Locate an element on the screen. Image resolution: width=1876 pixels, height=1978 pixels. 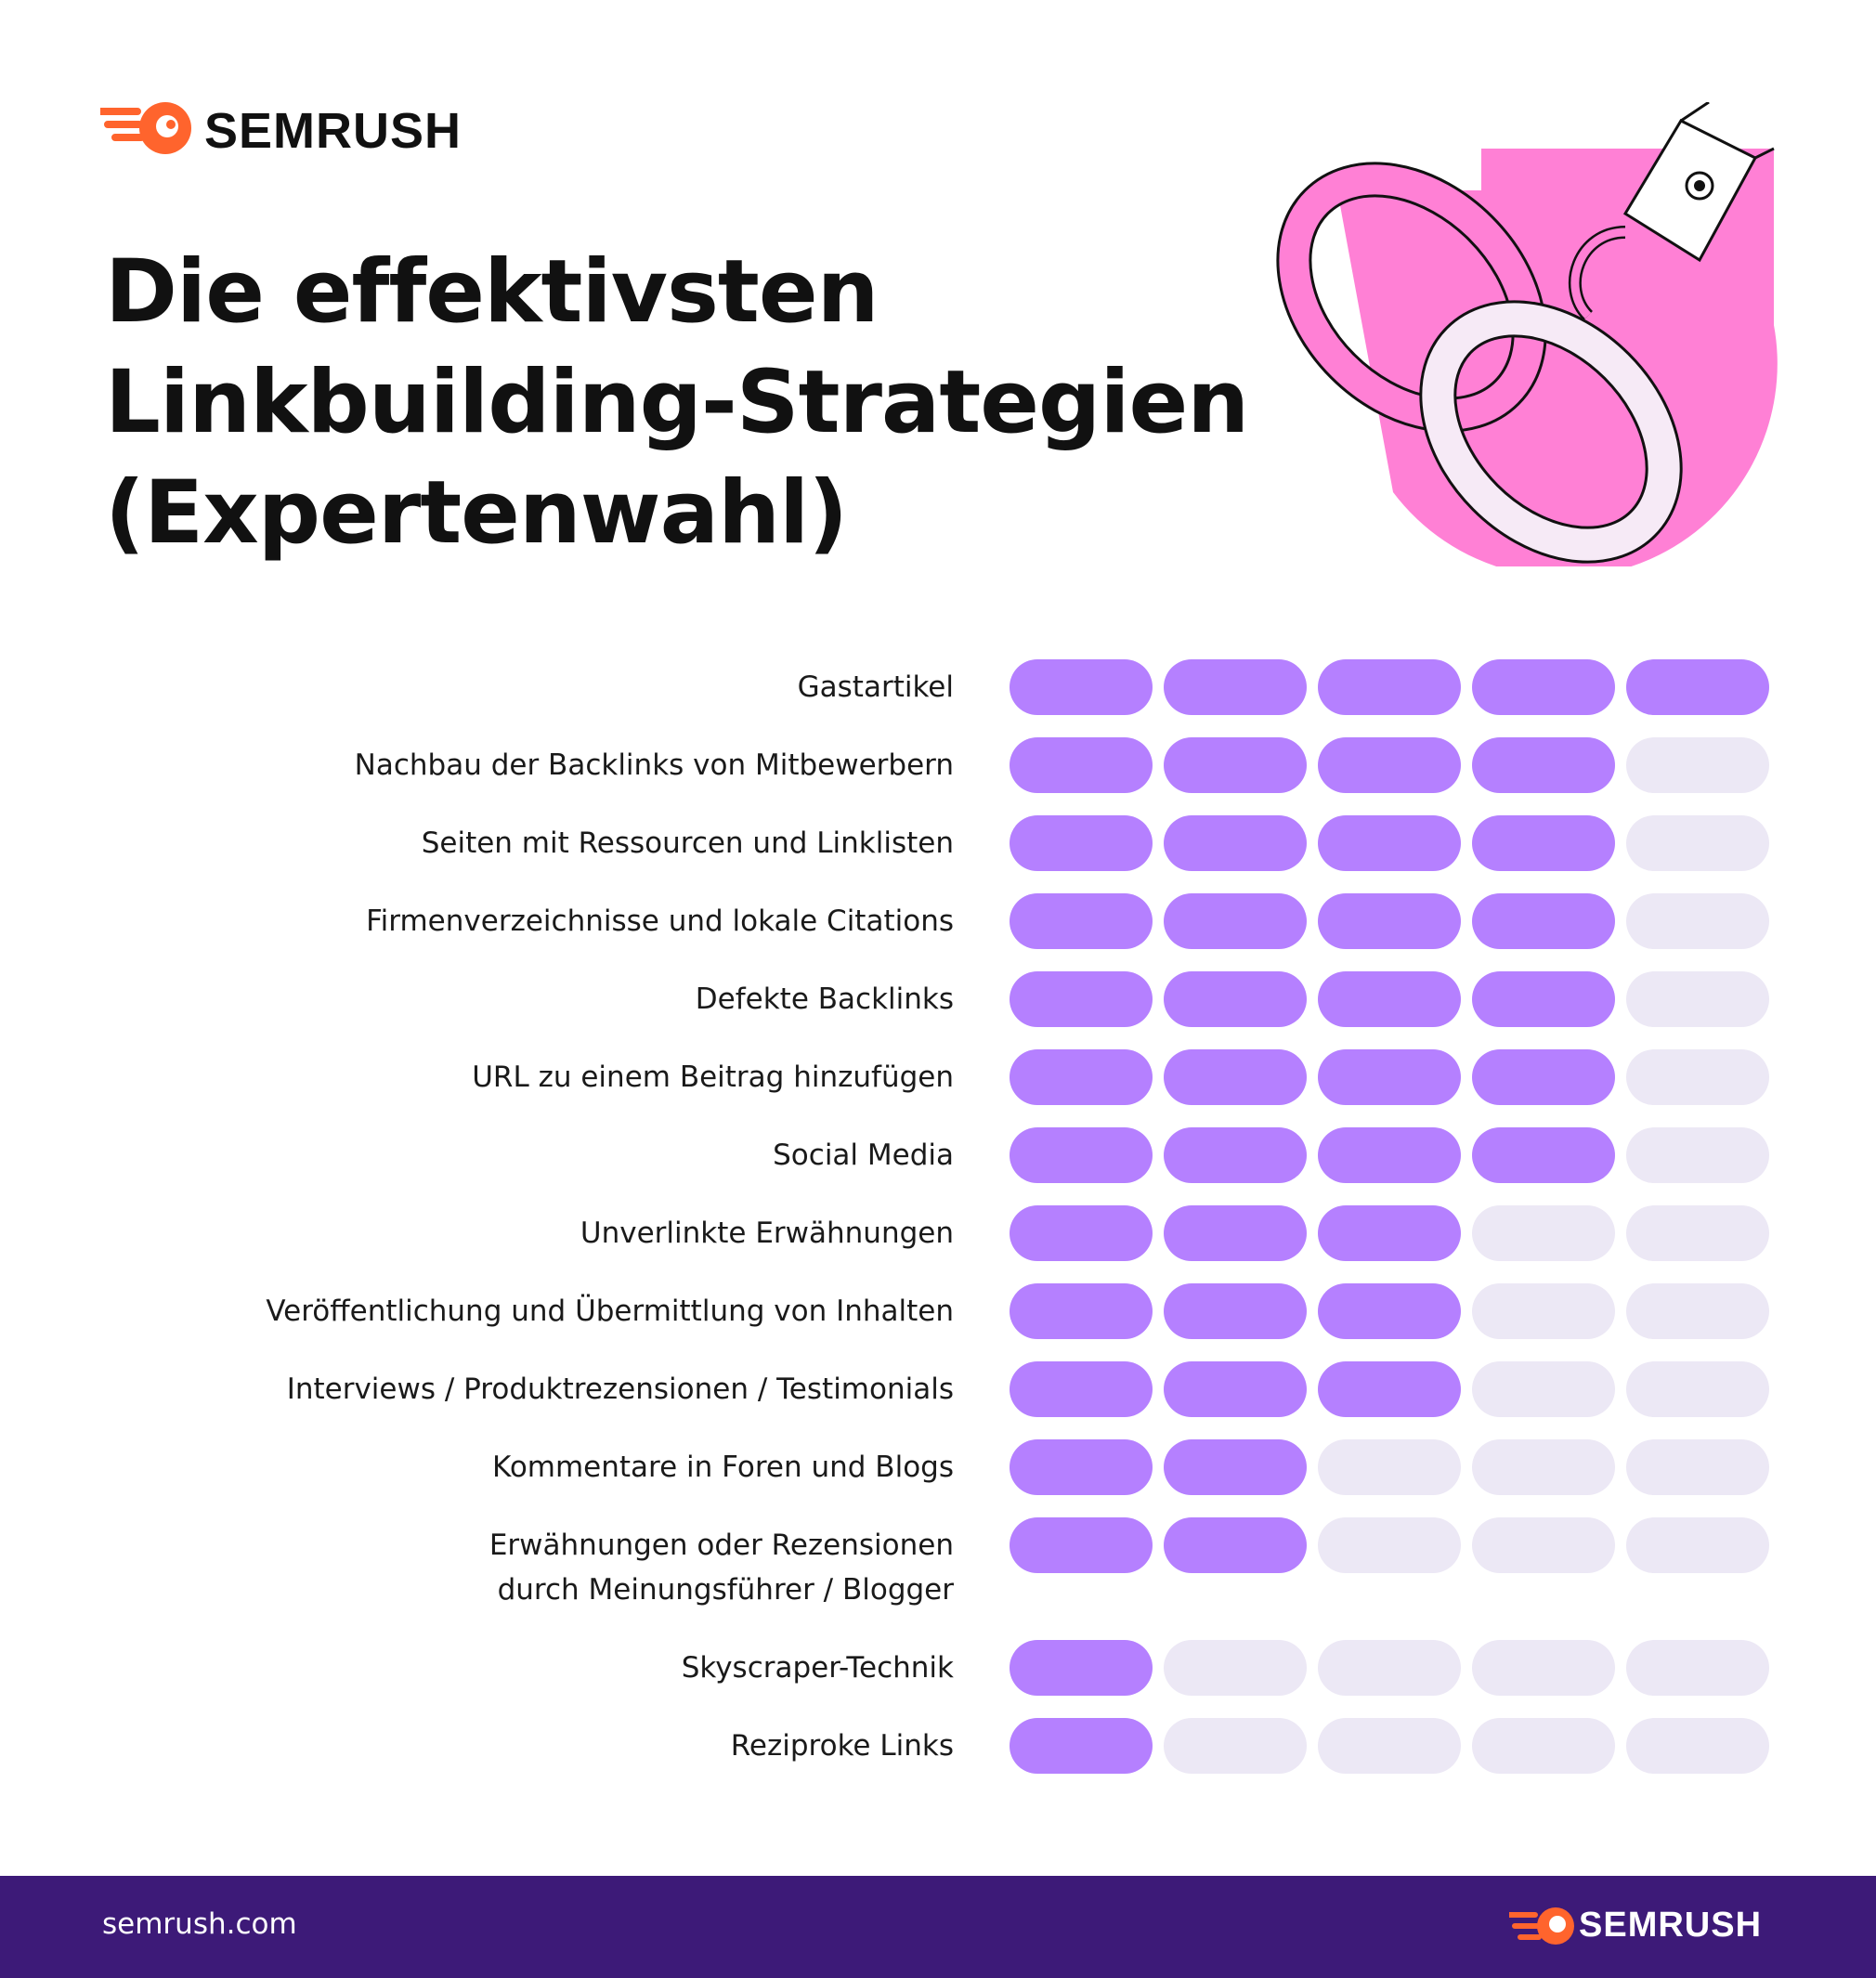
illustration is located at coordinates (1527, 334).